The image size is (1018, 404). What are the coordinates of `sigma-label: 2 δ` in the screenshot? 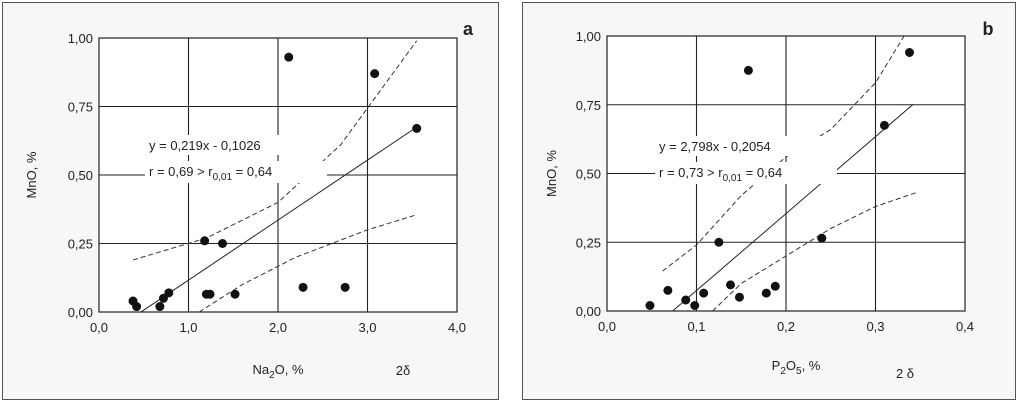 It's located at (905, 373).